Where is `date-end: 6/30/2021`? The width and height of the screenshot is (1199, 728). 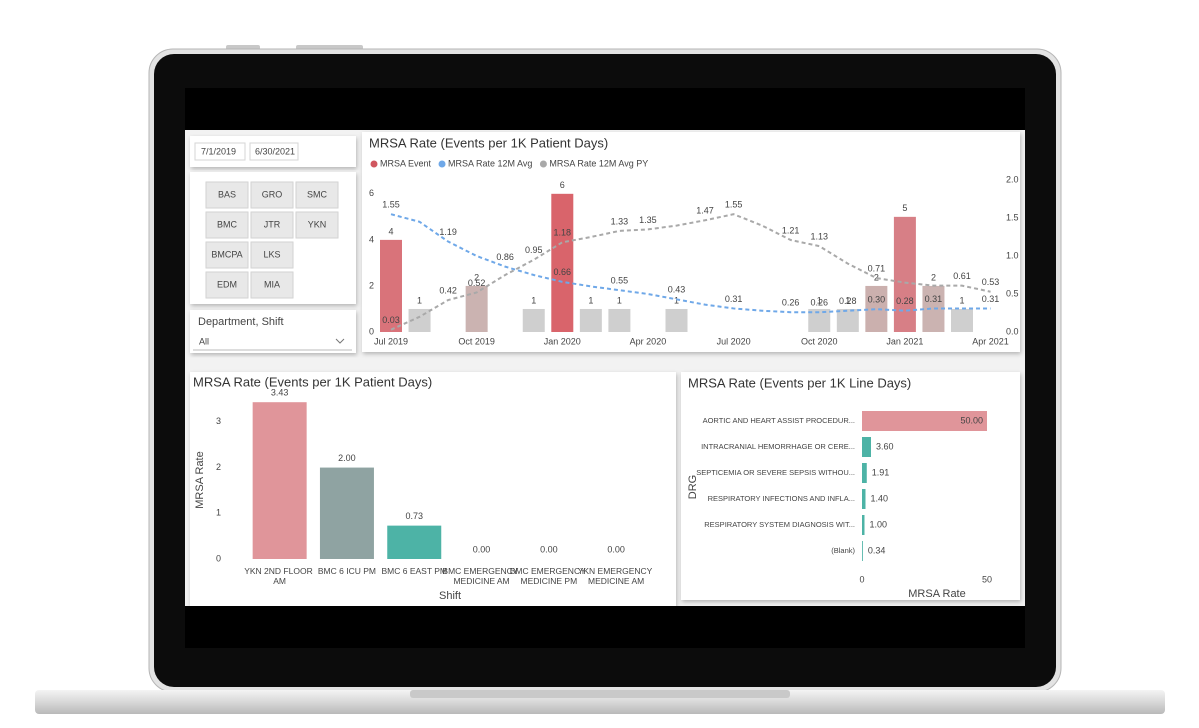
date-end: 6/30/2021 is located at coordinates (275, 151).